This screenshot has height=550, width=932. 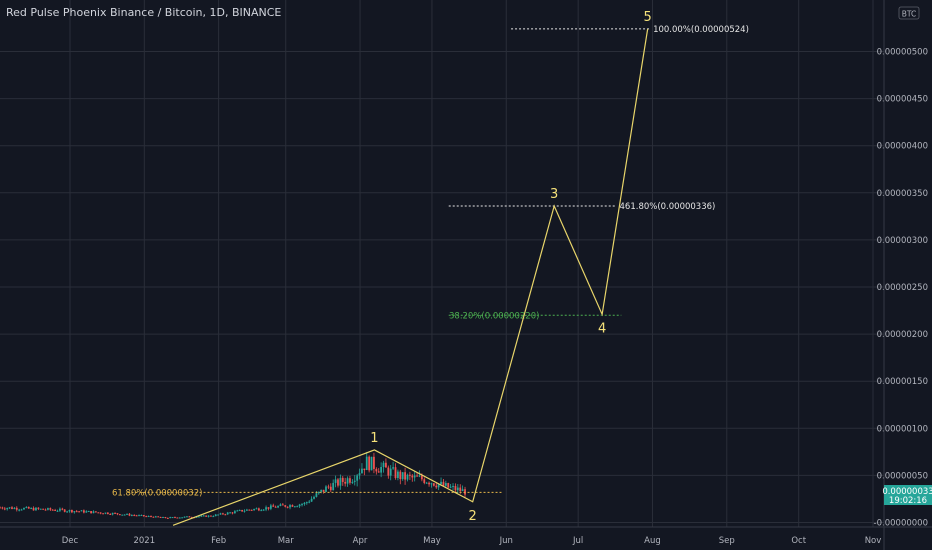 What do you see at coordinates (494, 316) in the screenshot?
I see `fib-level-label: 38.20%(0.00000220)` at bounding box center [494, 316].